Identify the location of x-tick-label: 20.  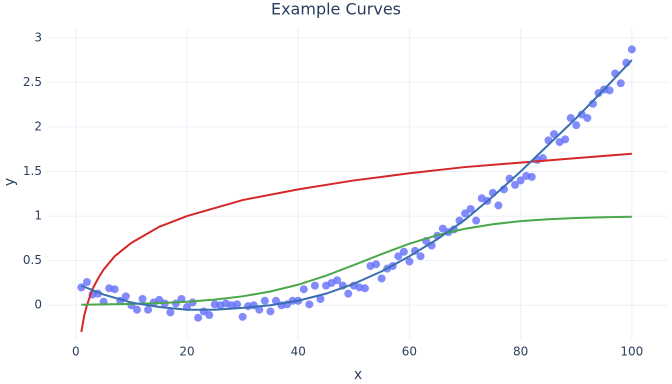
(186, 352).